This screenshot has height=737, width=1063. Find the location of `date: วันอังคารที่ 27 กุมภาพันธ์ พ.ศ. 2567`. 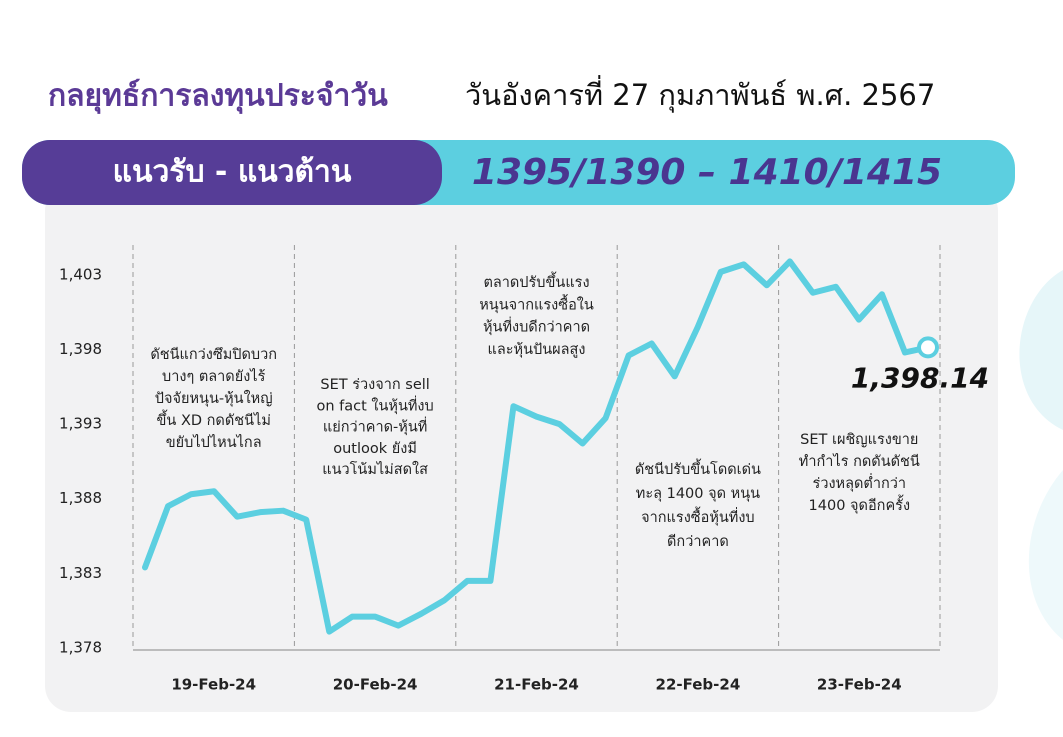

date: วันอังคารที่ 27 กุมภาพันธ์ พ.ศ. 2567 is located at coordinates (700, 94).